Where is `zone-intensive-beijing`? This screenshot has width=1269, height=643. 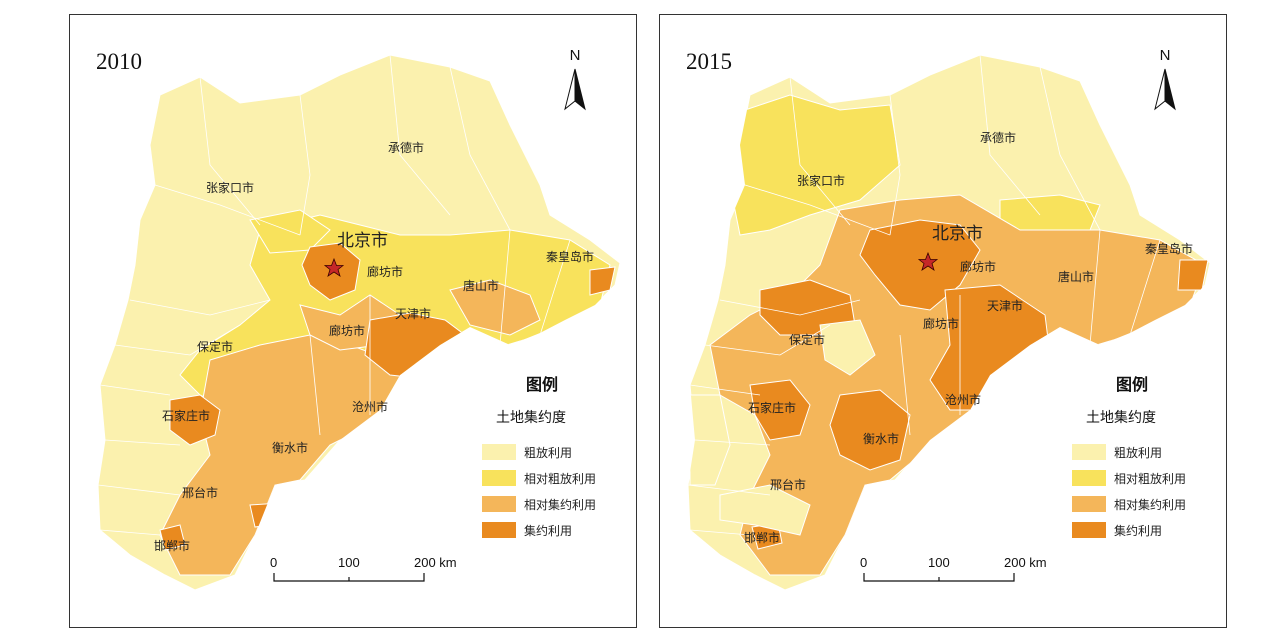 zone-intensive-beijing is located at coordinates (920, 265).